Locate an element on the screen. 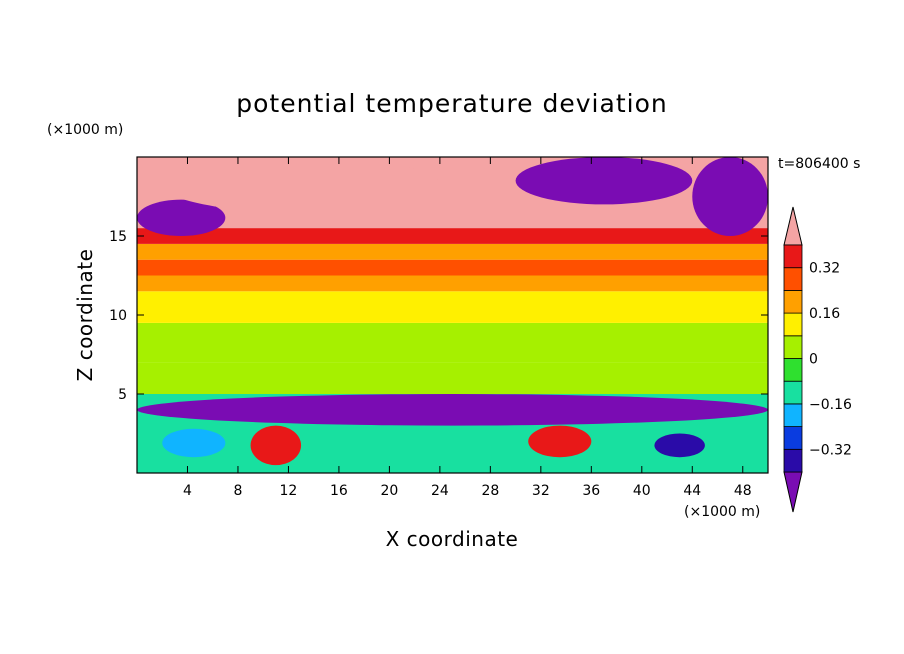 The image size is (904, 654). y-tick-label: 10 is located at coordinates (118, 316).